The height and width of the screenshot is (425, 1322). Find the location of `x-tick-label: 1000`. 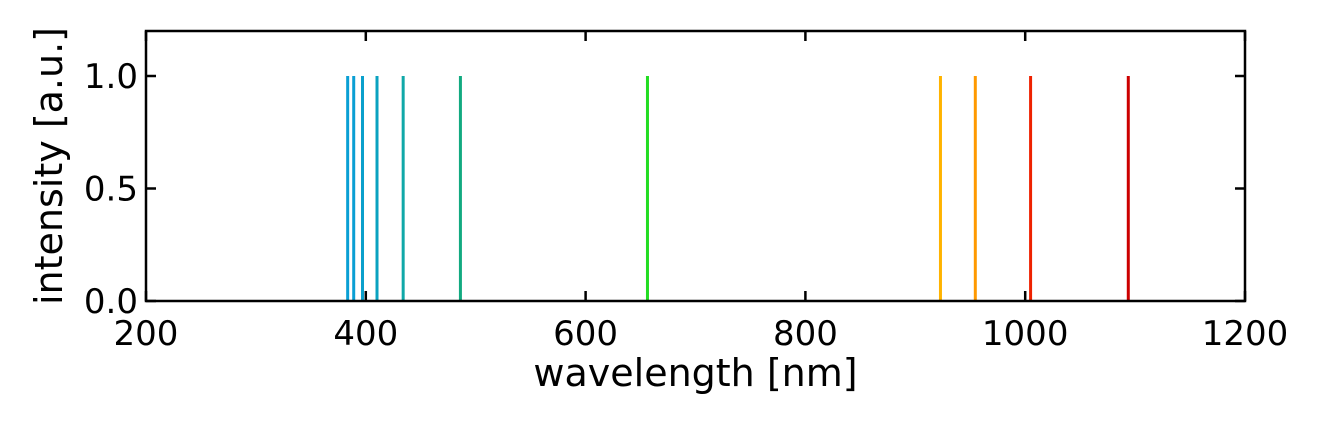

x-tick-label: 1000 is located at coordinates (1025, 334).